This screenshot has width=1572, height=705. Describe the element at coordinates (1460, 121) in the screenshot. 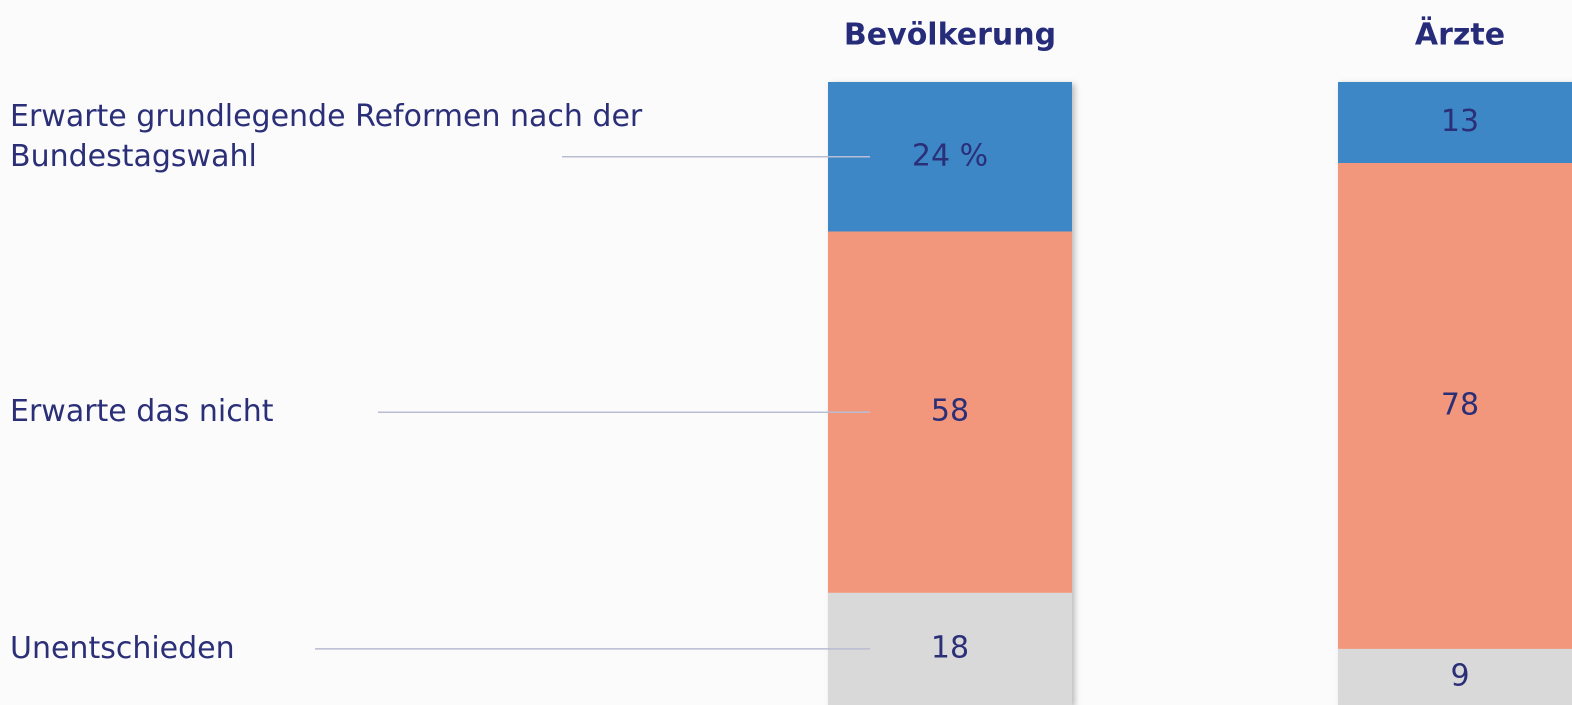

I see `value-label: 13` at that location.